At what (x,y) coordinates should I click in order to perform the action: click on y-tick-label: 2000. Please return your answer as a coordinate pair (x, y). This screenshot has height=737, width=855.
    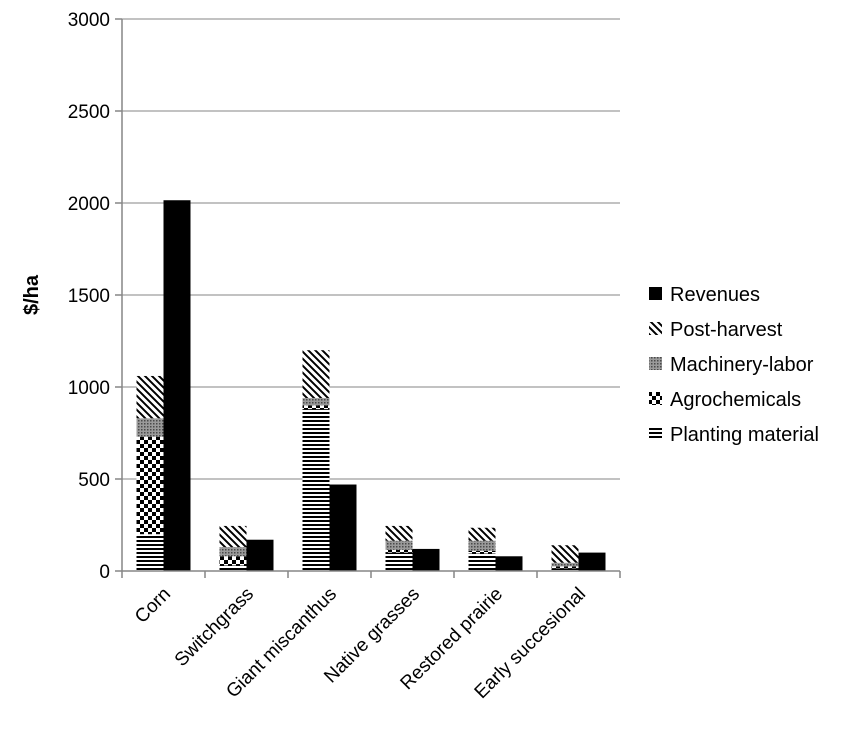
    Looking at the image, I should click on (89, 204).